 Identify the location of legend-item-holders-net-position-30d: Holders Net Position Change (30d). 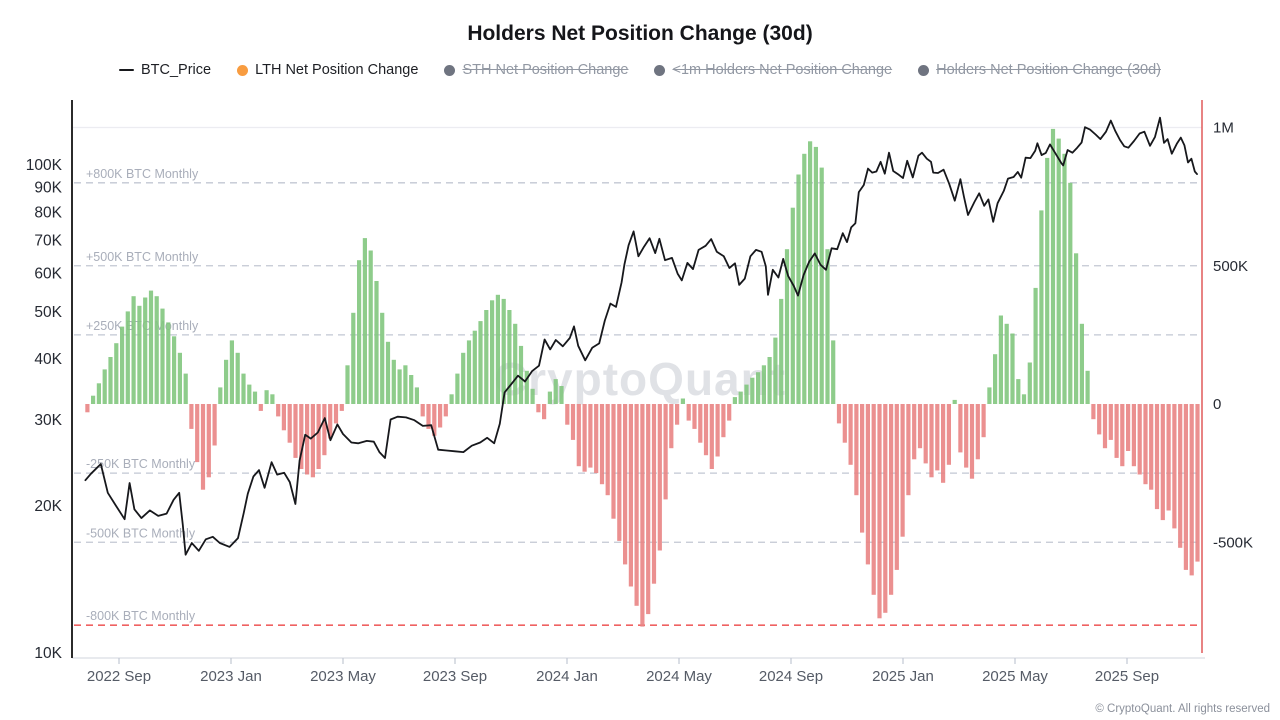
(1039, 70).